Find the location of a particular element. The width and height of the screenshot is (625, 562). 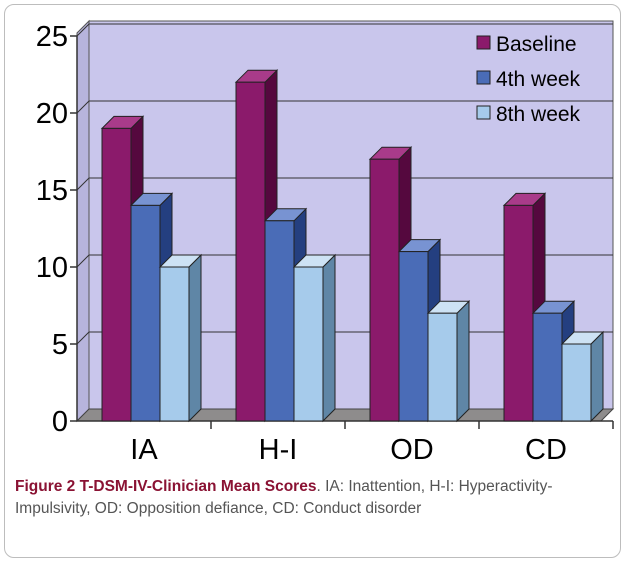

y-tick-label: 0 is located at coordinates (60, 422).